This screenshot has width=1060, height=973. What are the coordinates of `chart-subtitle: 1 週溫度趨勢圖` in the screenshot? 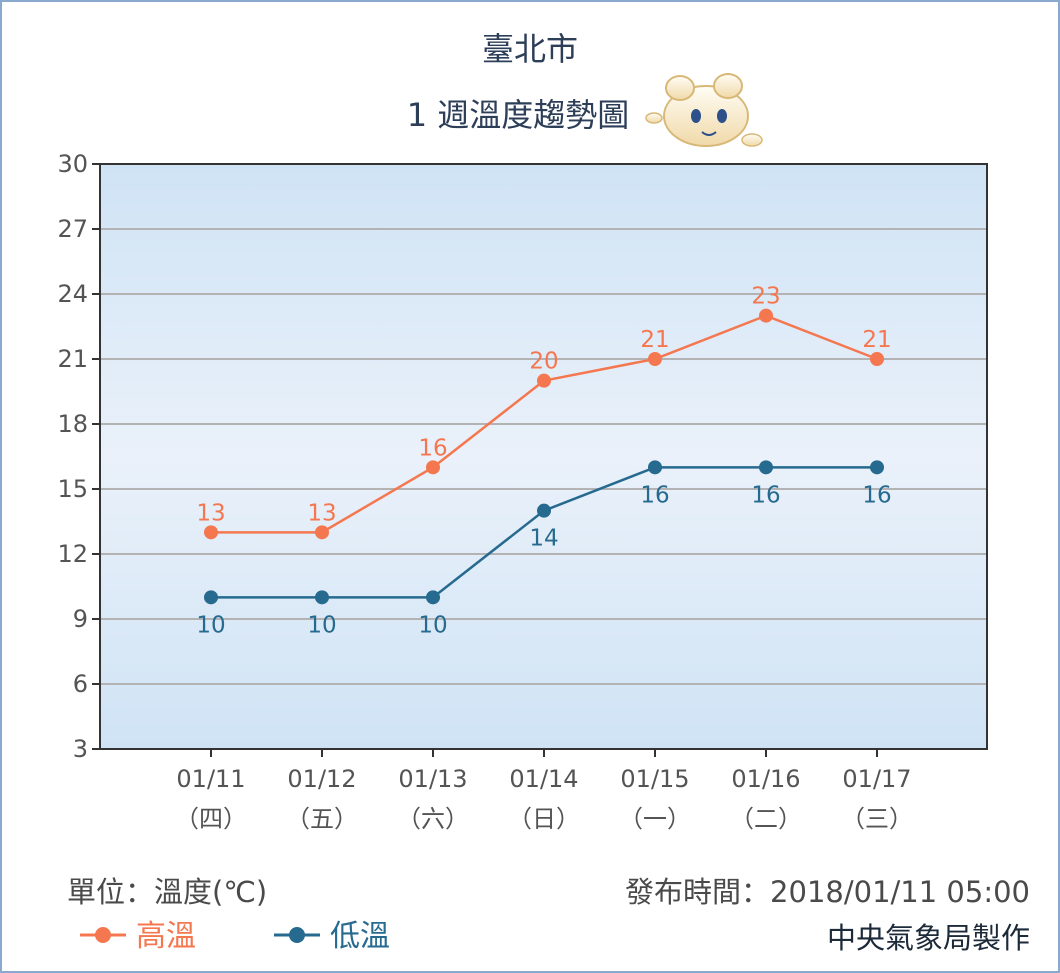 It's located at (518, 115).